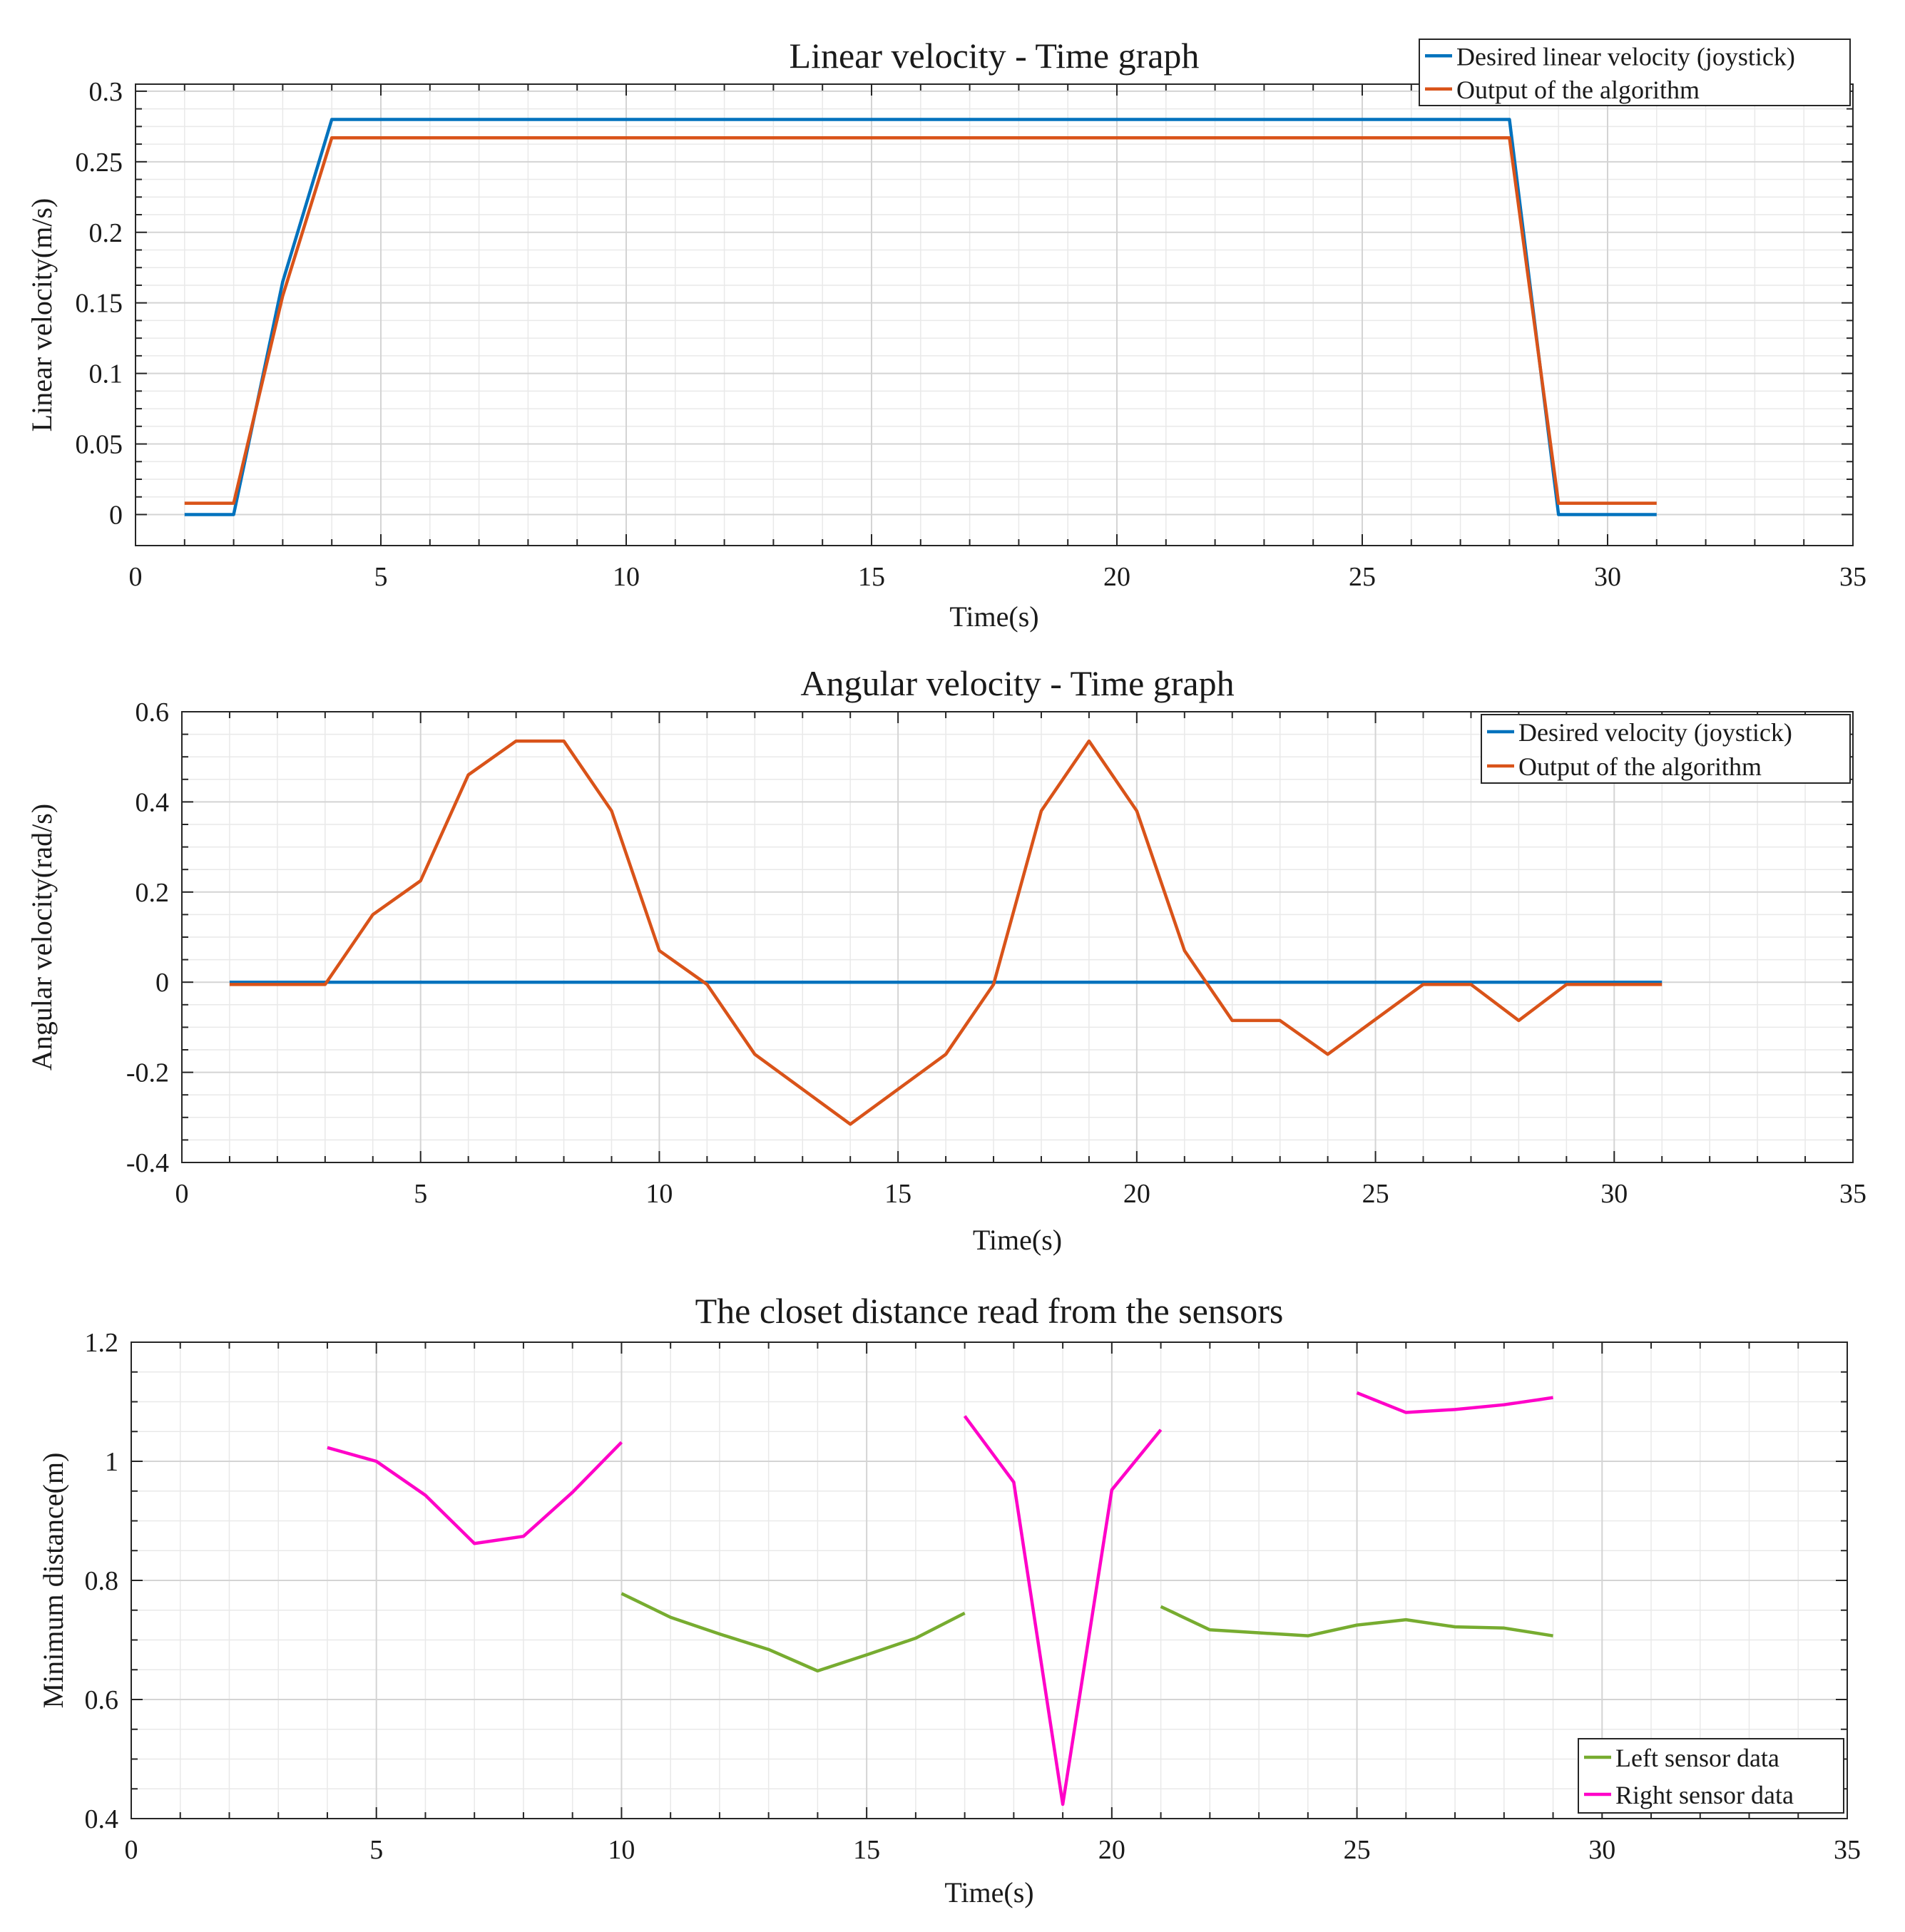 This screenshot has height=1932, width=1905. Describe the element at coordinates (1602, 1850) in the screenshot. I see `chart3-x-tick-label: 30` at that location.